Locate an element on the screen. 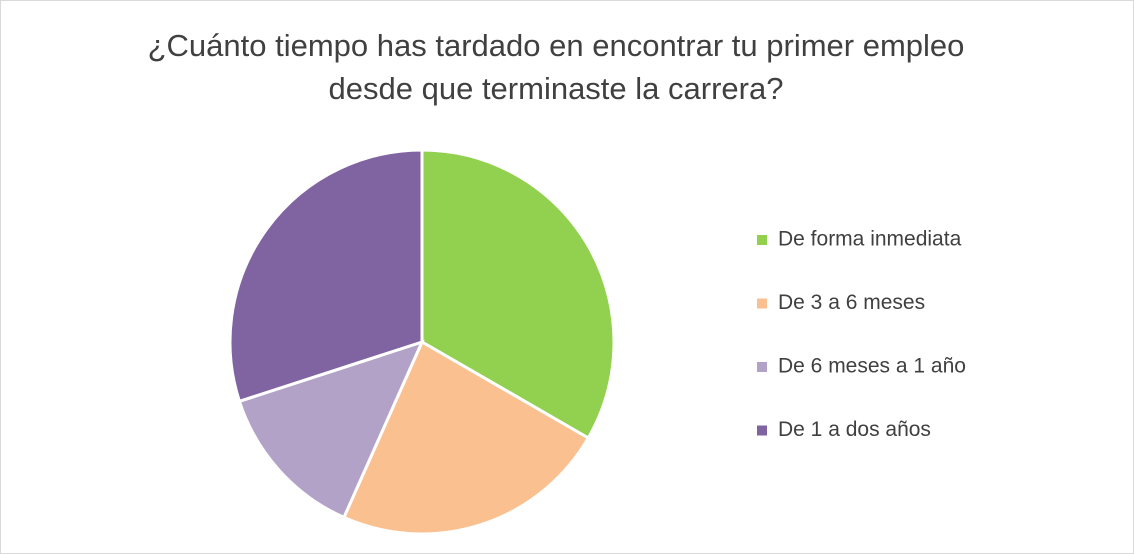  legend-label: De 1 a dos años is located at coordinates (854, 429).